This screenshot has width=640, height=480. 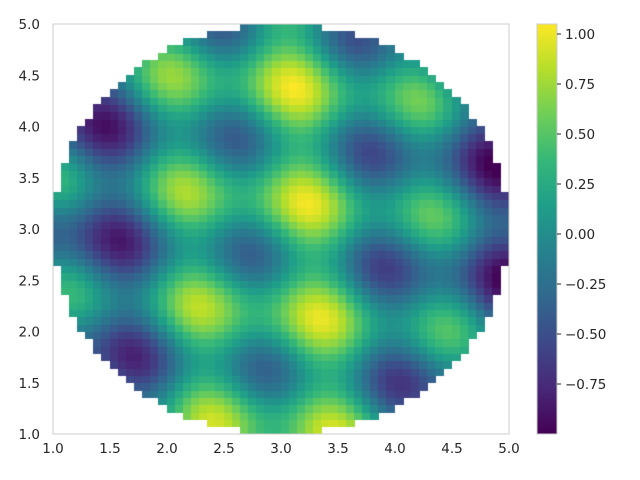 I want to click on colorbar-gradient, so click(x=547, y=229).